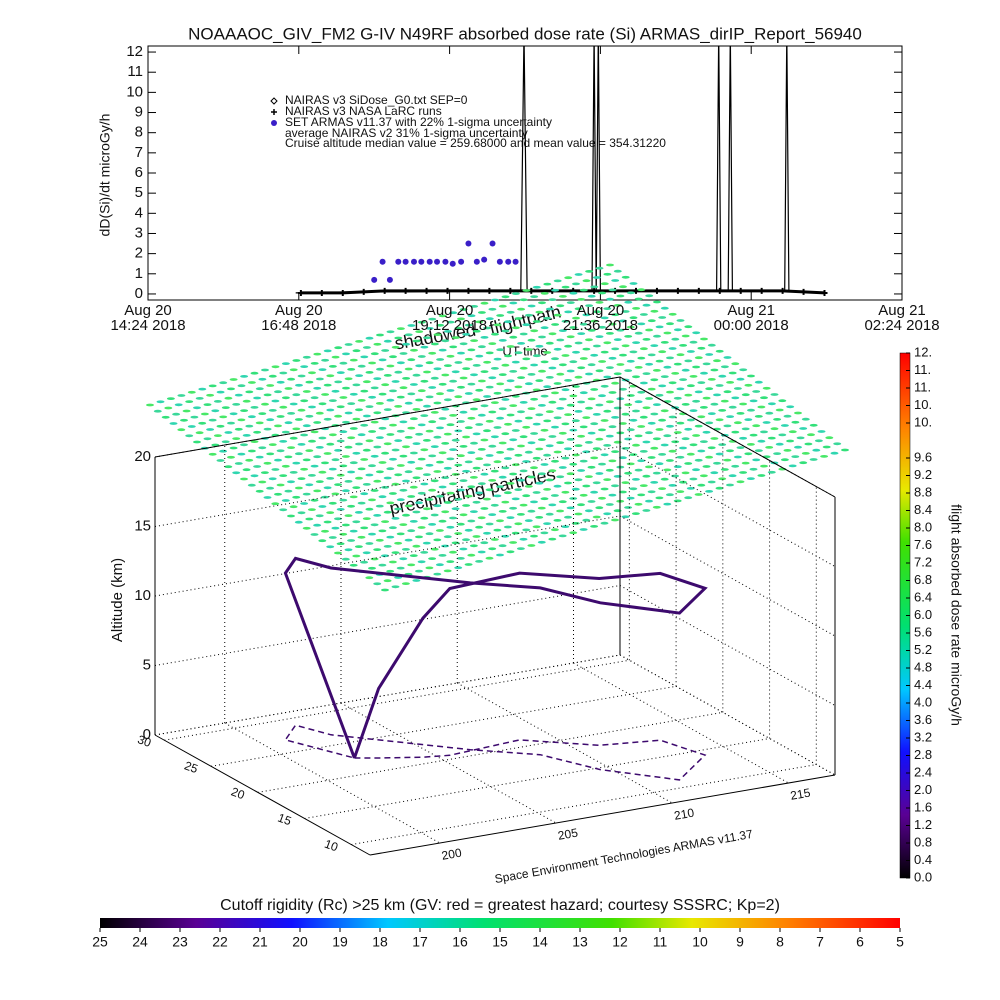 Image resolution: width=1000 pixels, height=1000 pixels. I want to click on colorbar-tick-label: 3.2, so click(923, 736).